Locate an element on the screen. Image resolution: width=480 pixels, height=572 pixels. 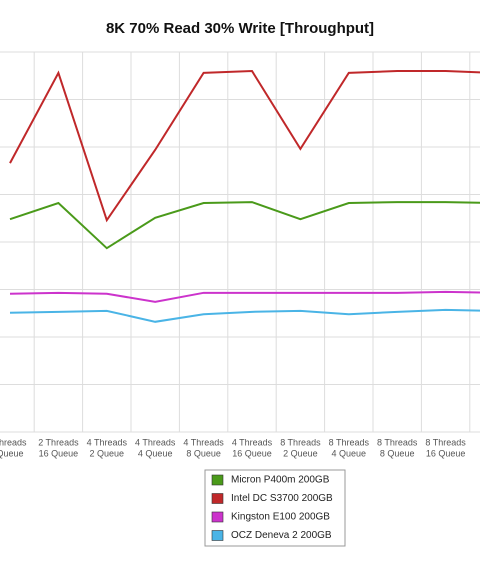
legend-label: OCZ Deneva 2 200GB is located at coordinates (281, 535).